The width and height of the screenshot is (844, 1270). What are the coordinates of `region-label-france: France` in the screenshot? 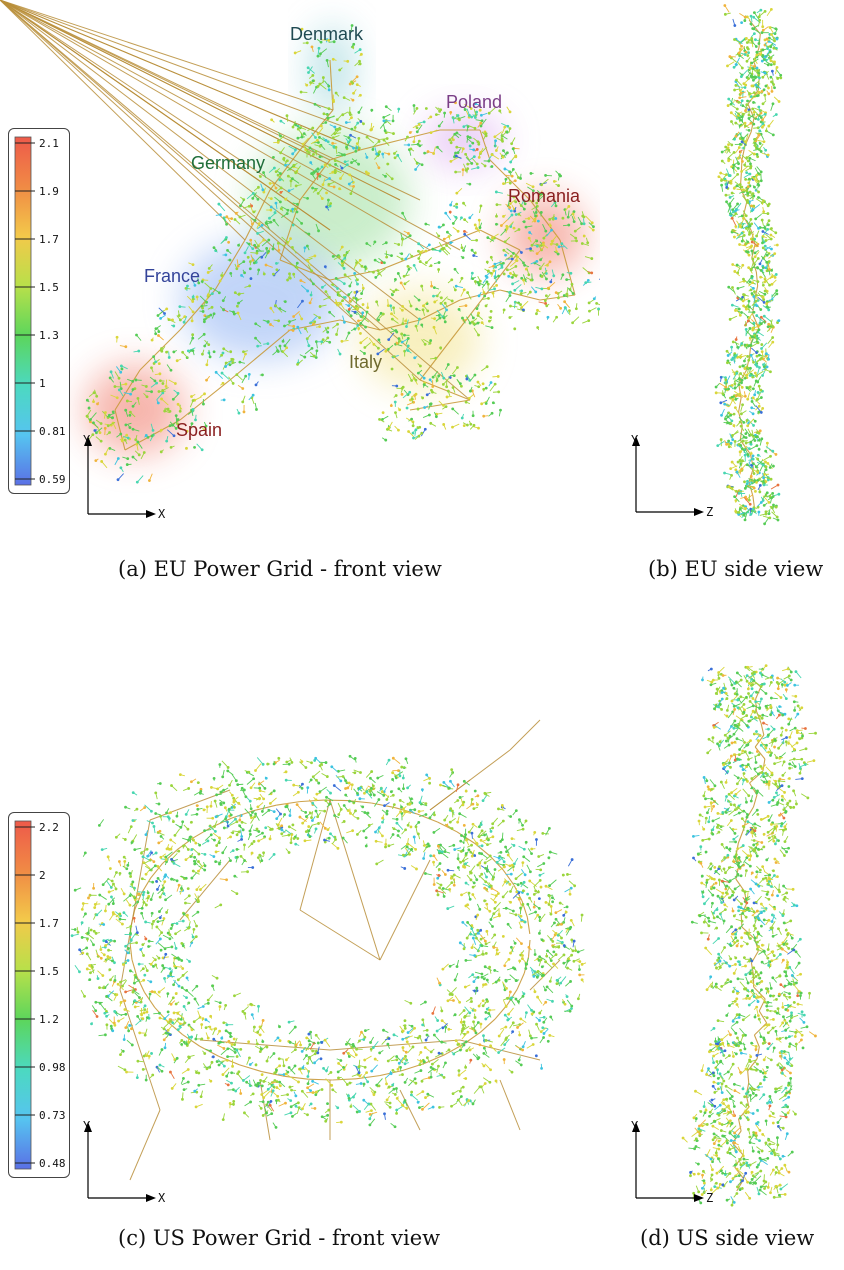 It's located at (172, 276).